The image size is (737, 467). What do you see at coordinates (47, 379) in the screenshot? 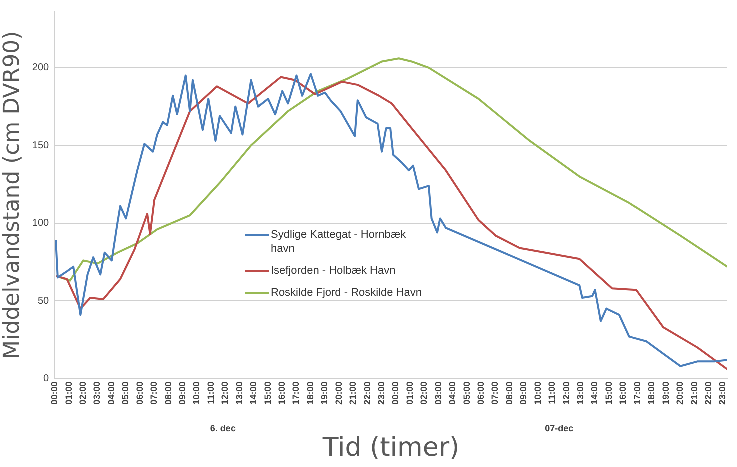
I see `y-tick-label: 0` at bounding box center [47, 379].